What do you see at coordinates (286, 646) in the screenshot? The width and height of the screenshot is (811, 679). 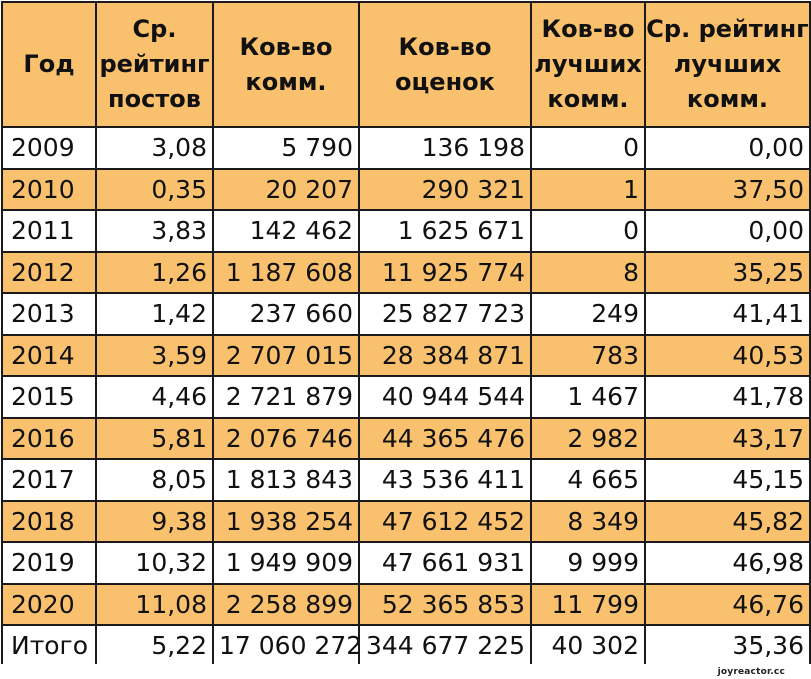 I see `cell-comment-count: 17 060 272` at bounding box center [286, 646].